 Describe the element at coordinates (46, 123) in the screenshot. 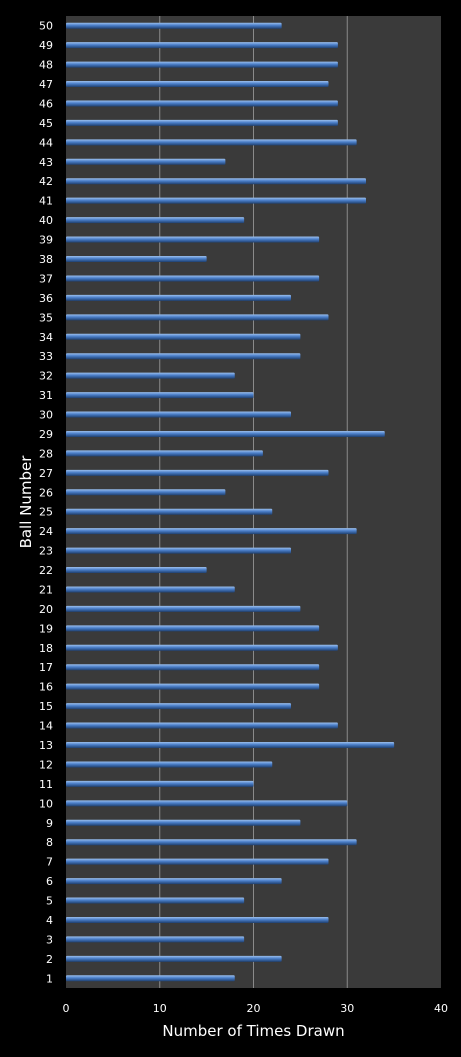

I see `y-tick-label: 45` at that location.